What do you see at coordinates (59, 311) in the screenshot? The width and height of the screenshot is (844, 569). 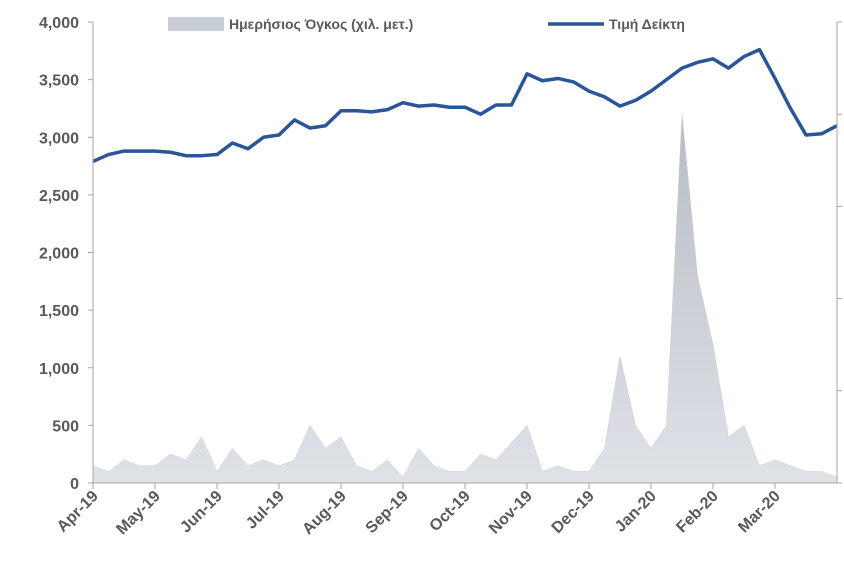 I see `y-tick-label: 1,500` at bounding box center [59, 311].